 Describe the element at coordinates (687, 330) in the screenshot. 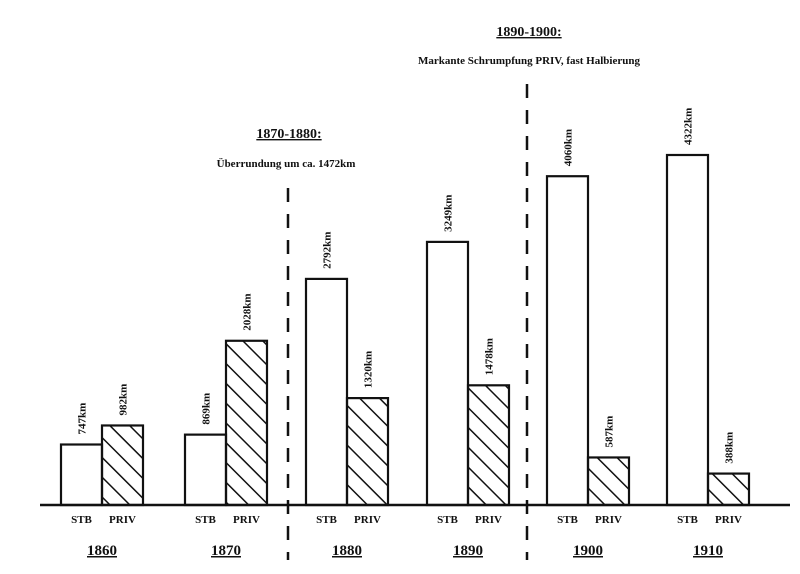

I see `bar-stb-1910` at that location.